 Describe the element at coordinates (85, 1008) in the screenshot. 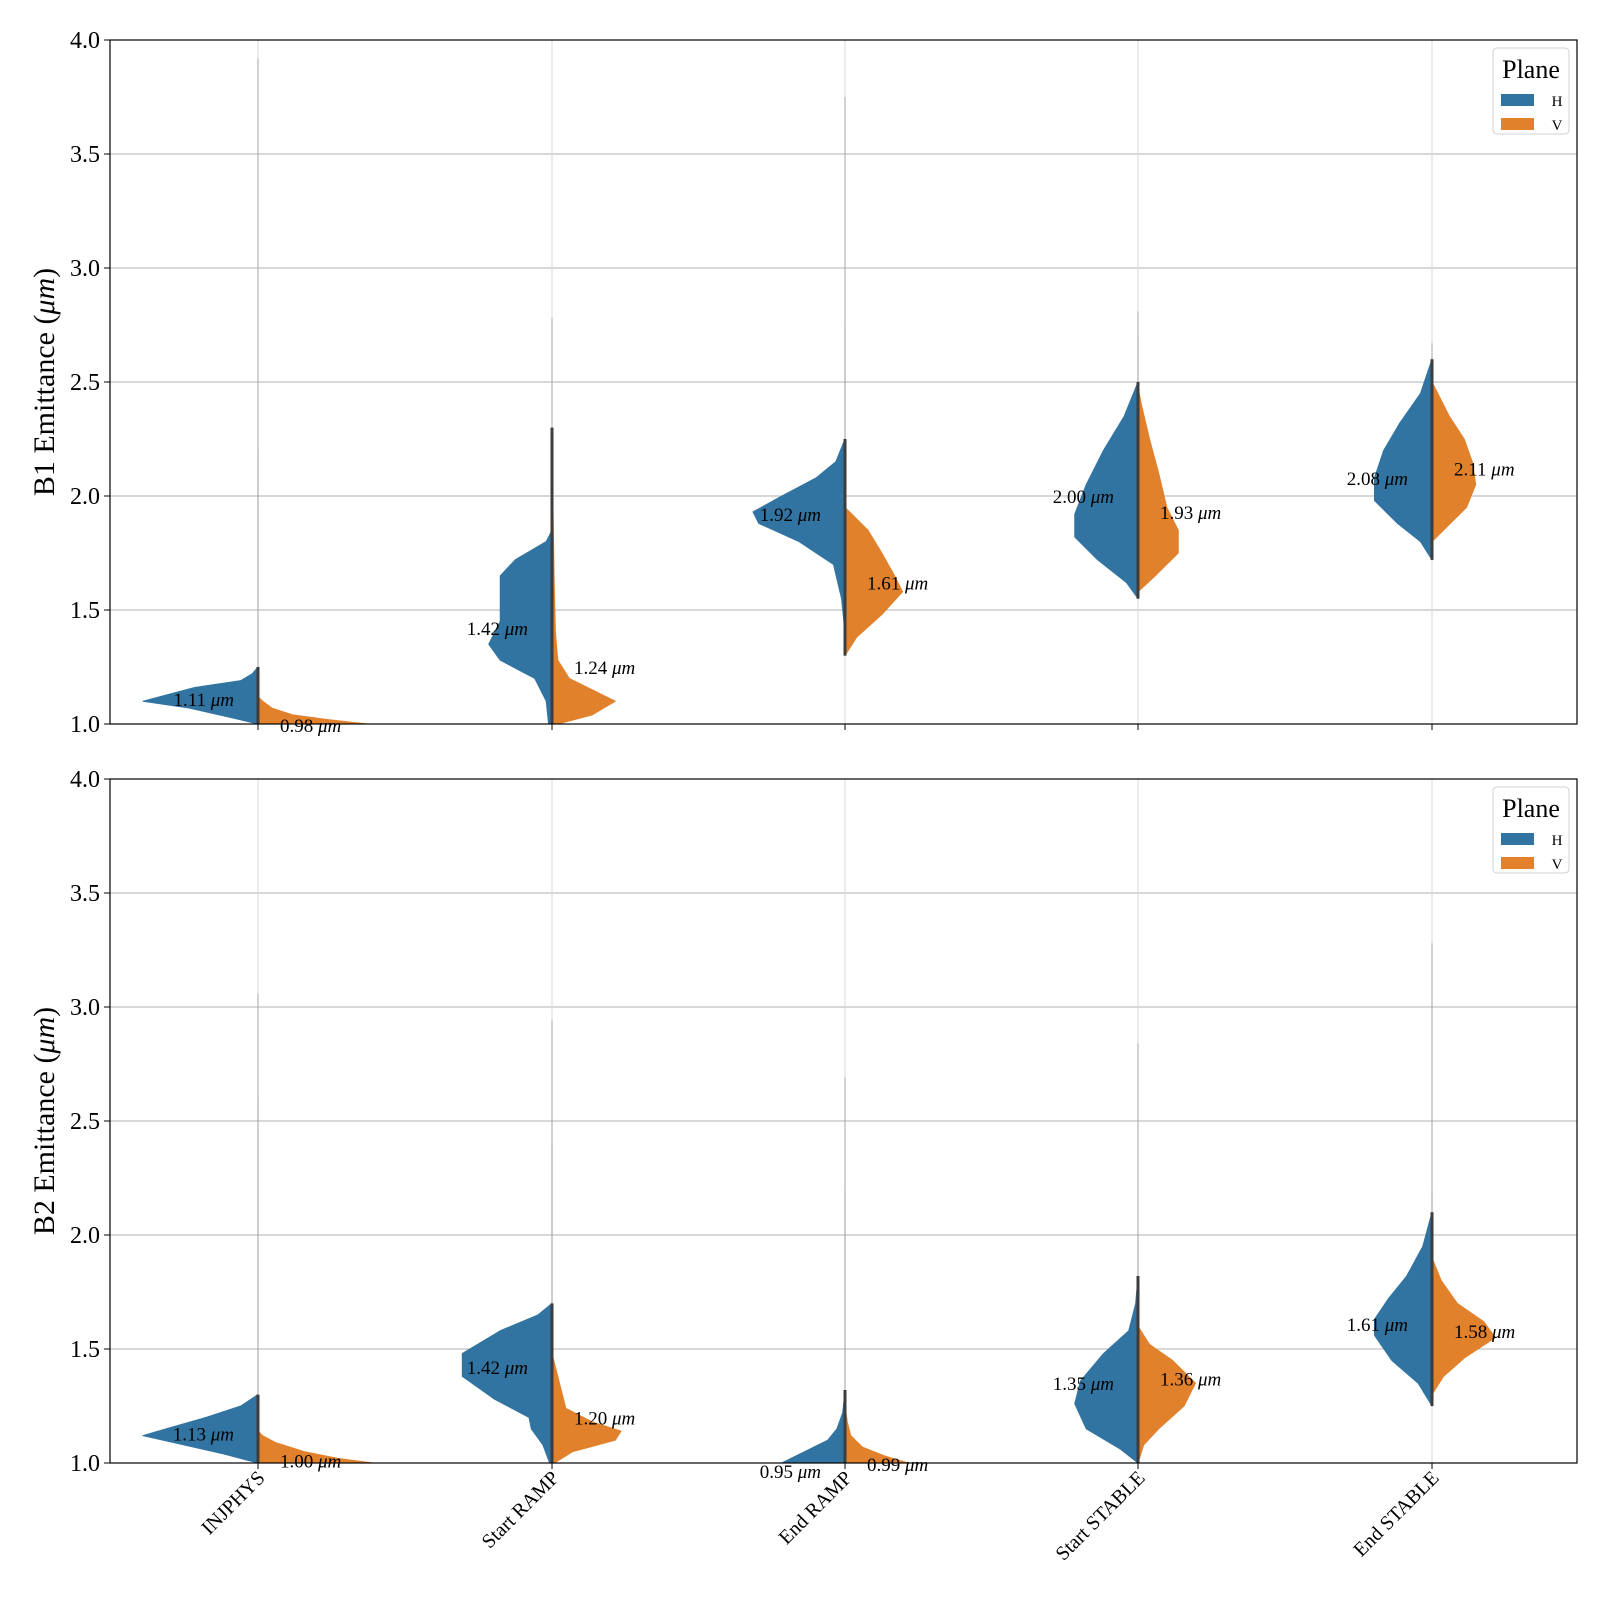

I see `y-tick-label: 3.0` at that location.